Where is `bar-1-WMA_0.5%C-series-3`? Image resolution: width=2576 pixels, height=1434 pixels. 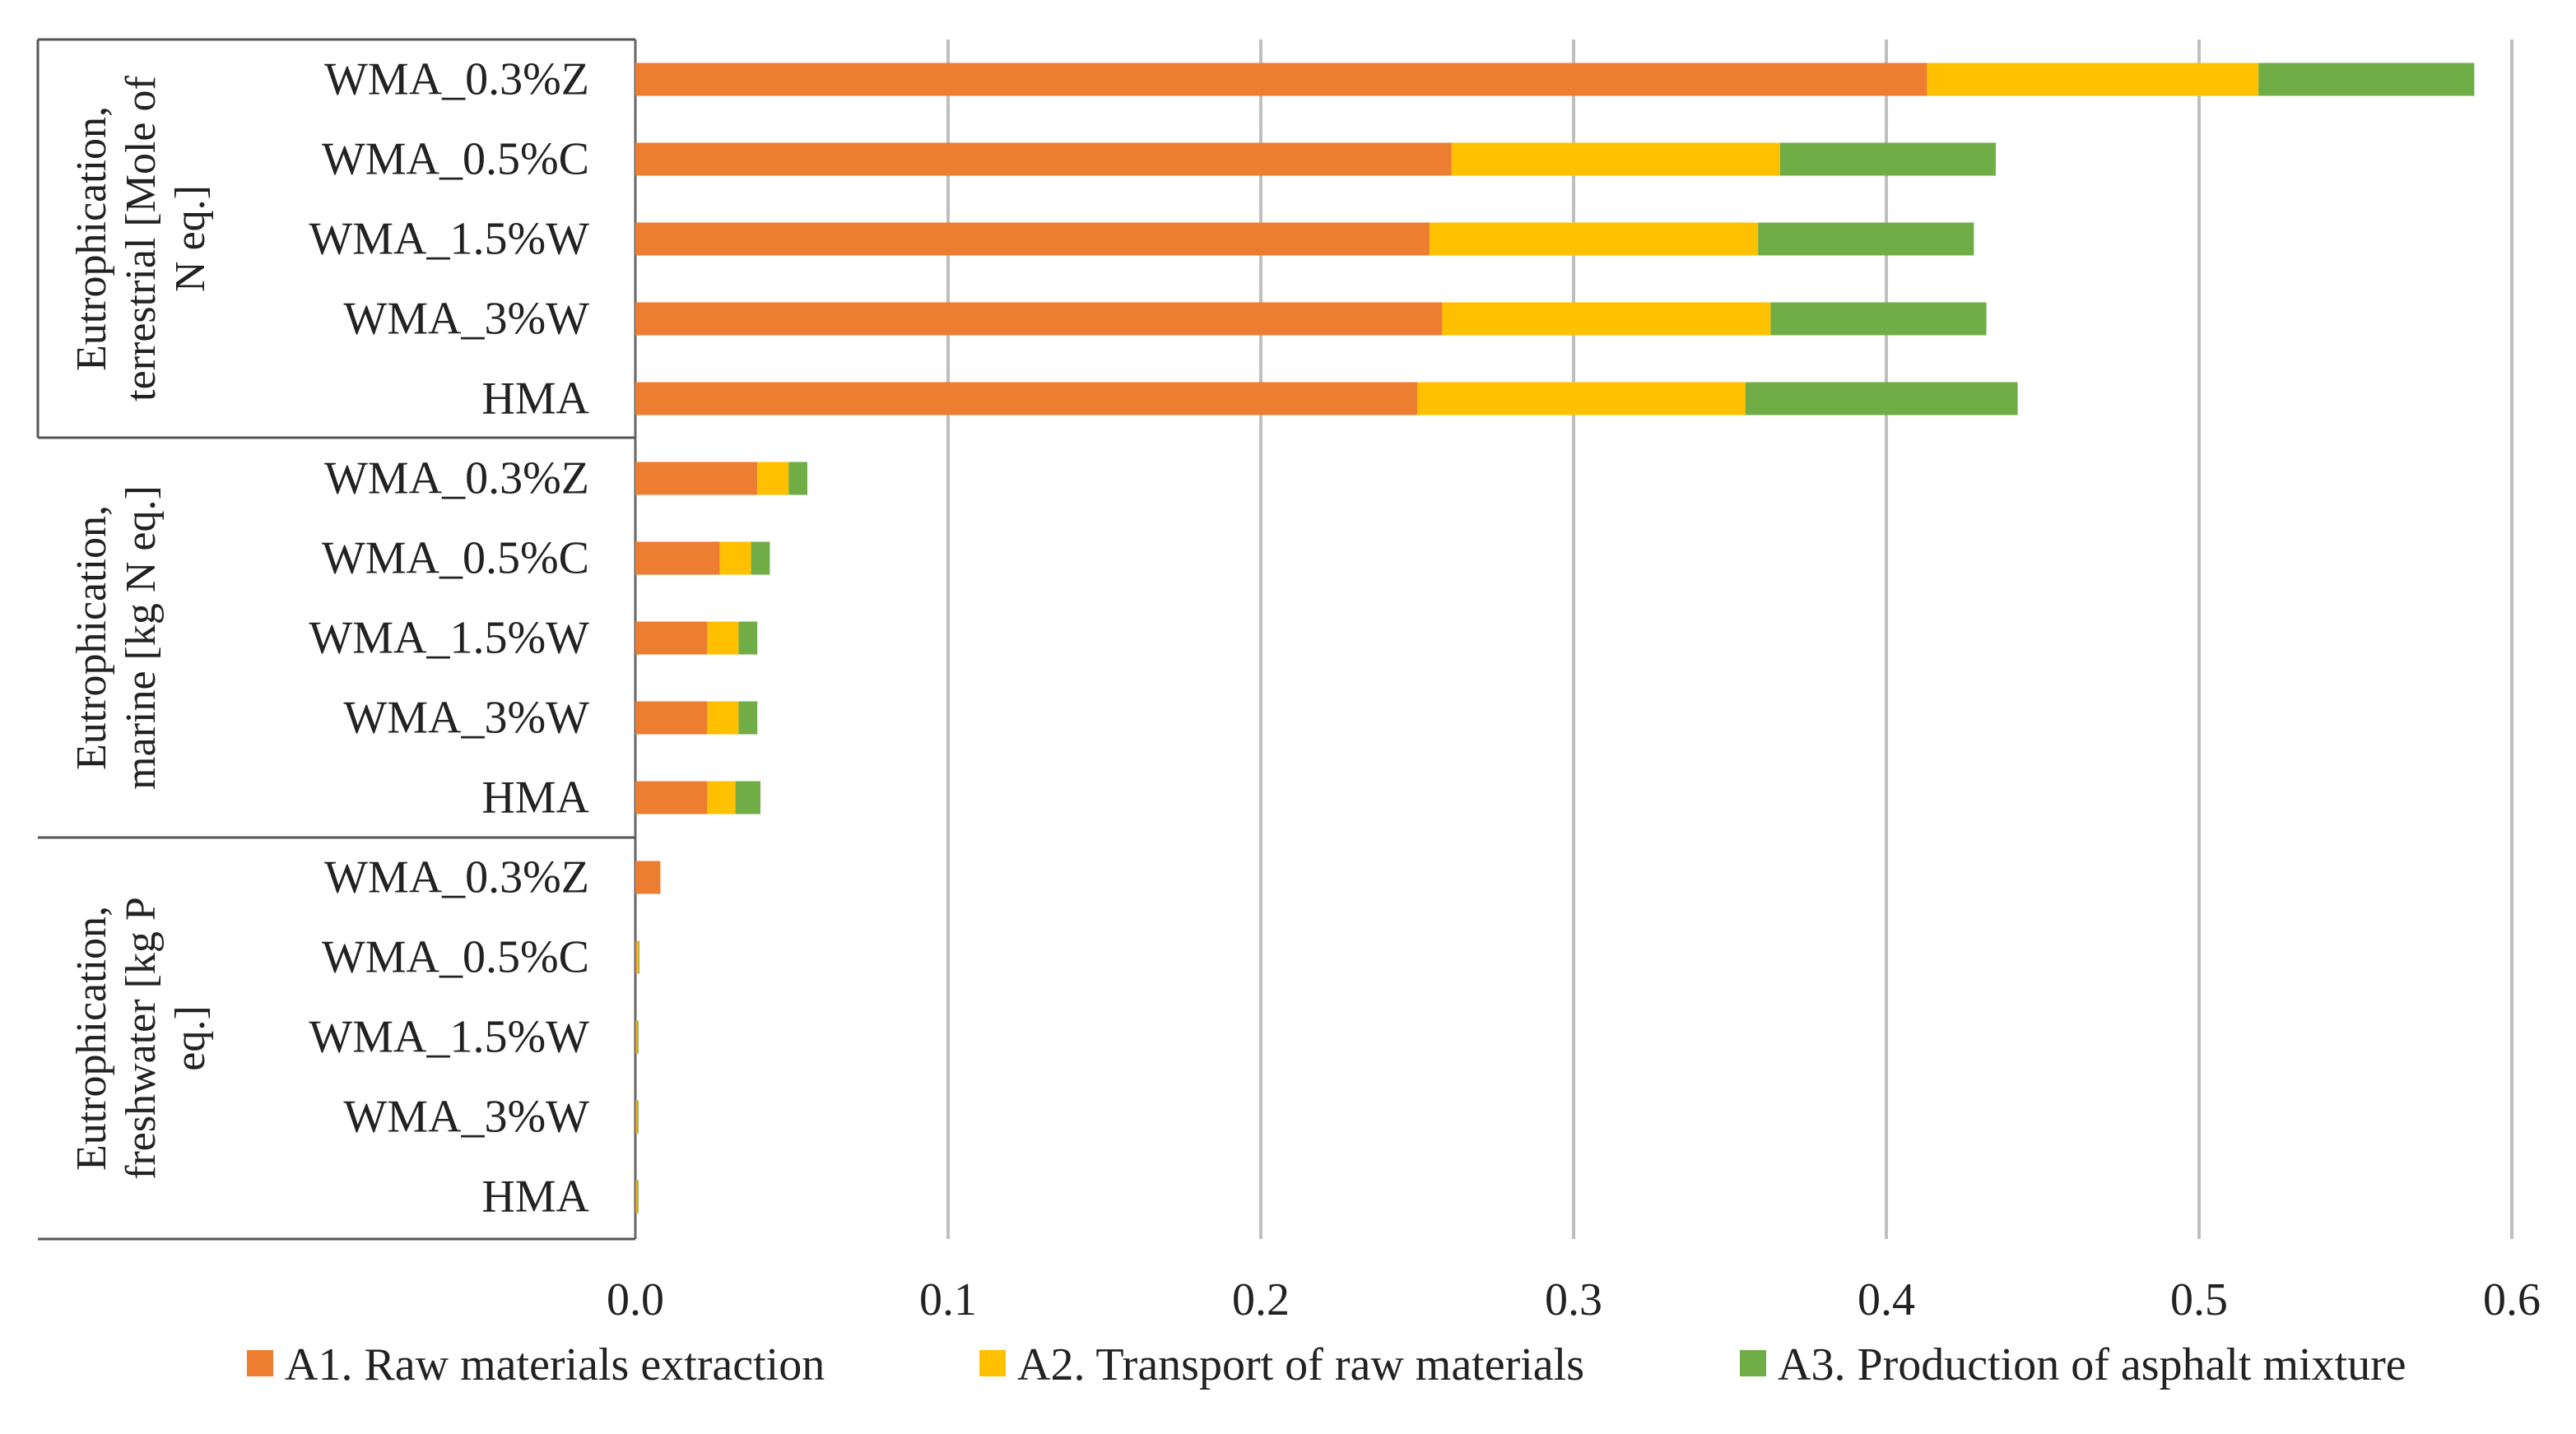
bar-1-WMA_0.5%C-series-3 is located at coordinates (760, 558).